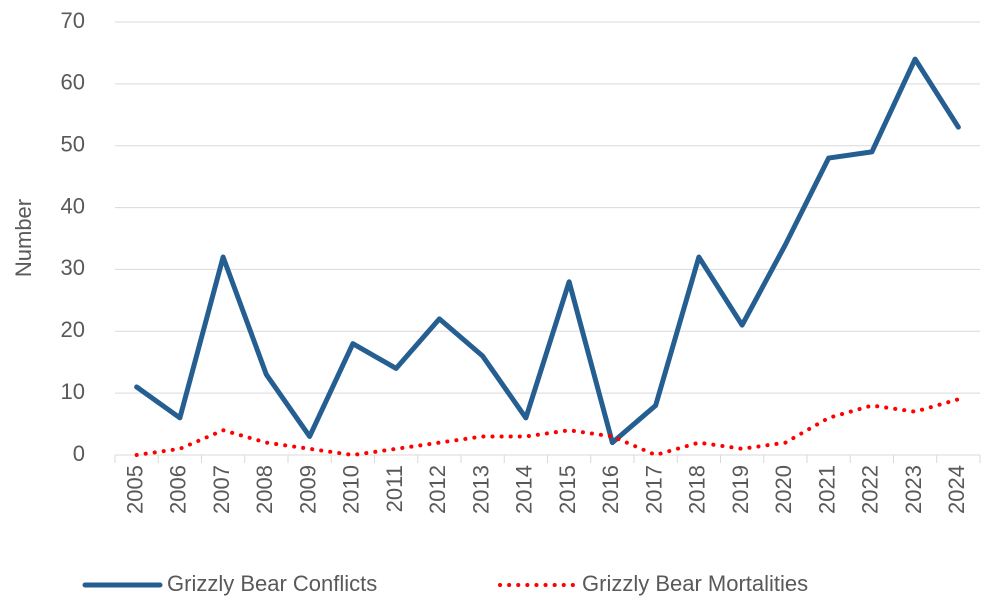 This screenshot has height=605, width=984. Describe the element at coordinates (437, 489) in the screenshot. I see `x-tick-label: 2012` at that location.